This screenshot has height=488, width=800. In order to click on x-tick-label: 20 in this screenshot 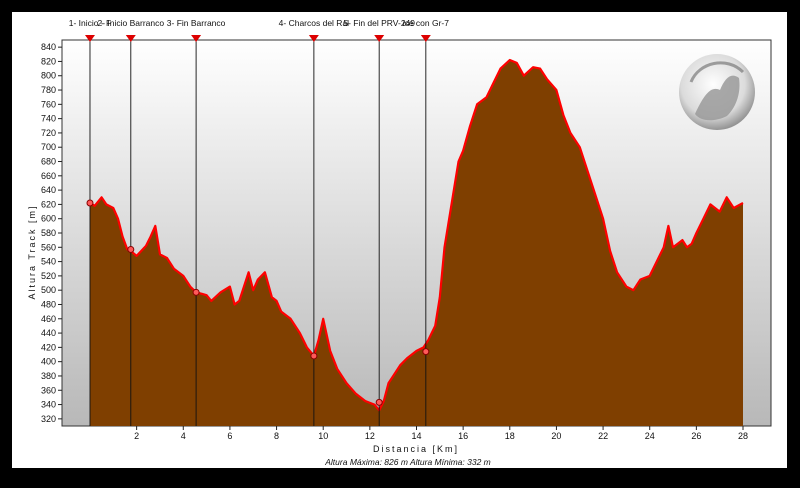, I will do `click(556, 436)`.